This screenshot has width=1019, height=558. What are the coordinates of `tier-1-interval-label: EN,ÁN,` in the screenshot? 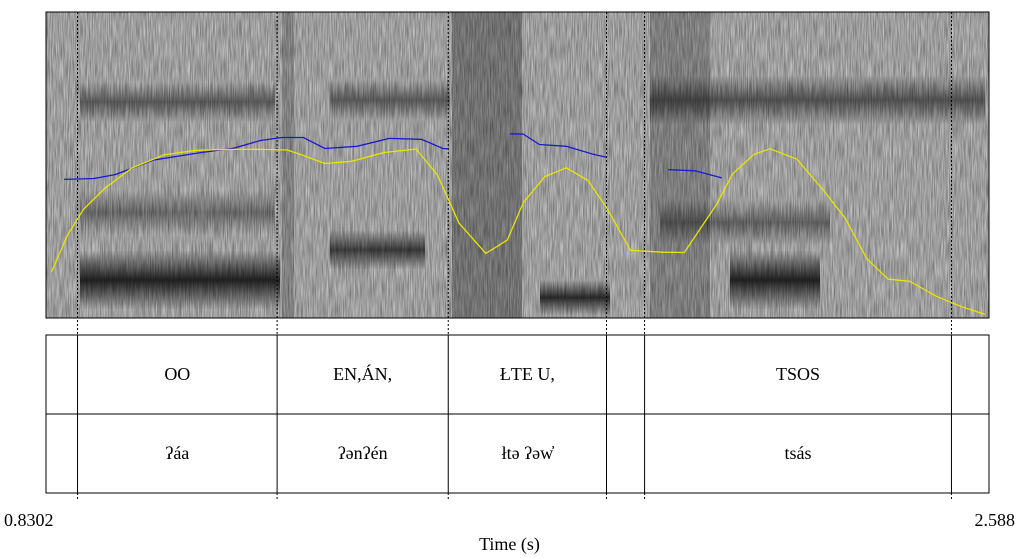 It's located at (363, 373).